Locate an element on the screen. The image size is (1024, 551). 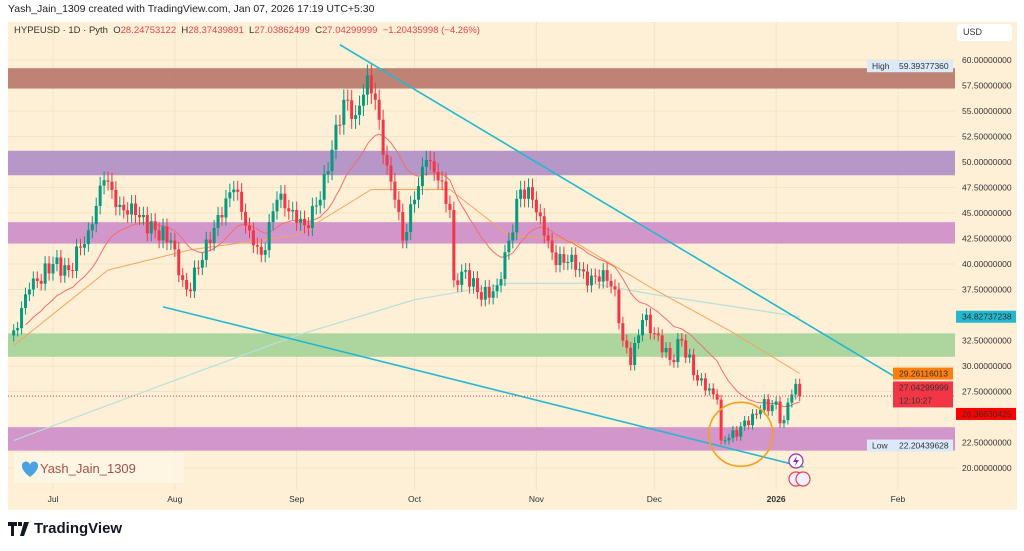
tradingview-logo: TradingView is located at coordinates (65, 528).